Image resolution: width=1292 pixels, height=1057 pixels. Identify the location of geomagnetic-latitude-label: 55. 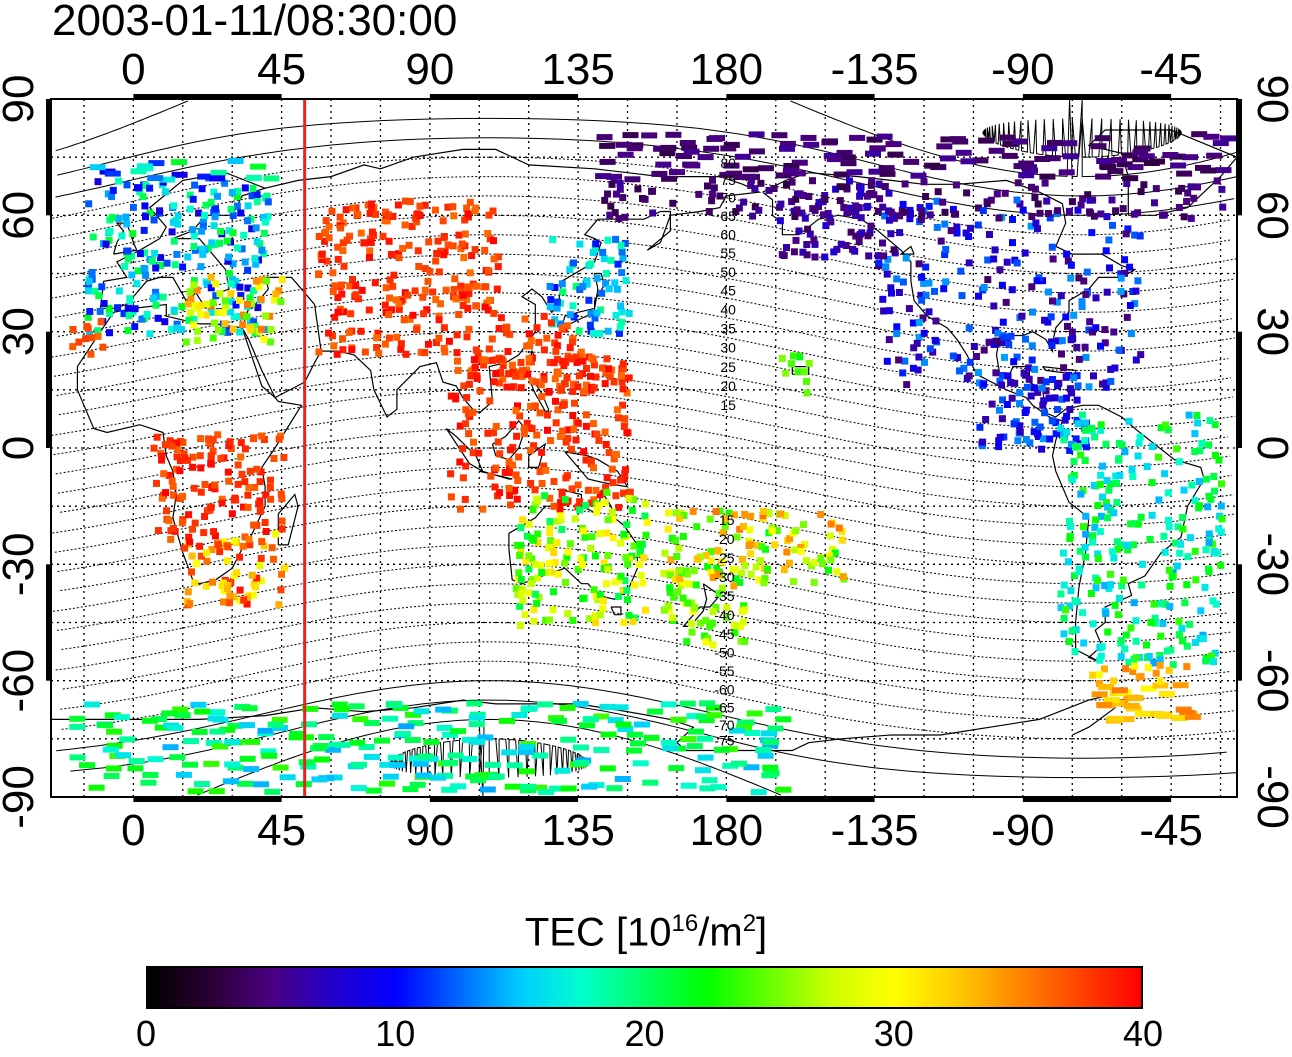
(728, 253).